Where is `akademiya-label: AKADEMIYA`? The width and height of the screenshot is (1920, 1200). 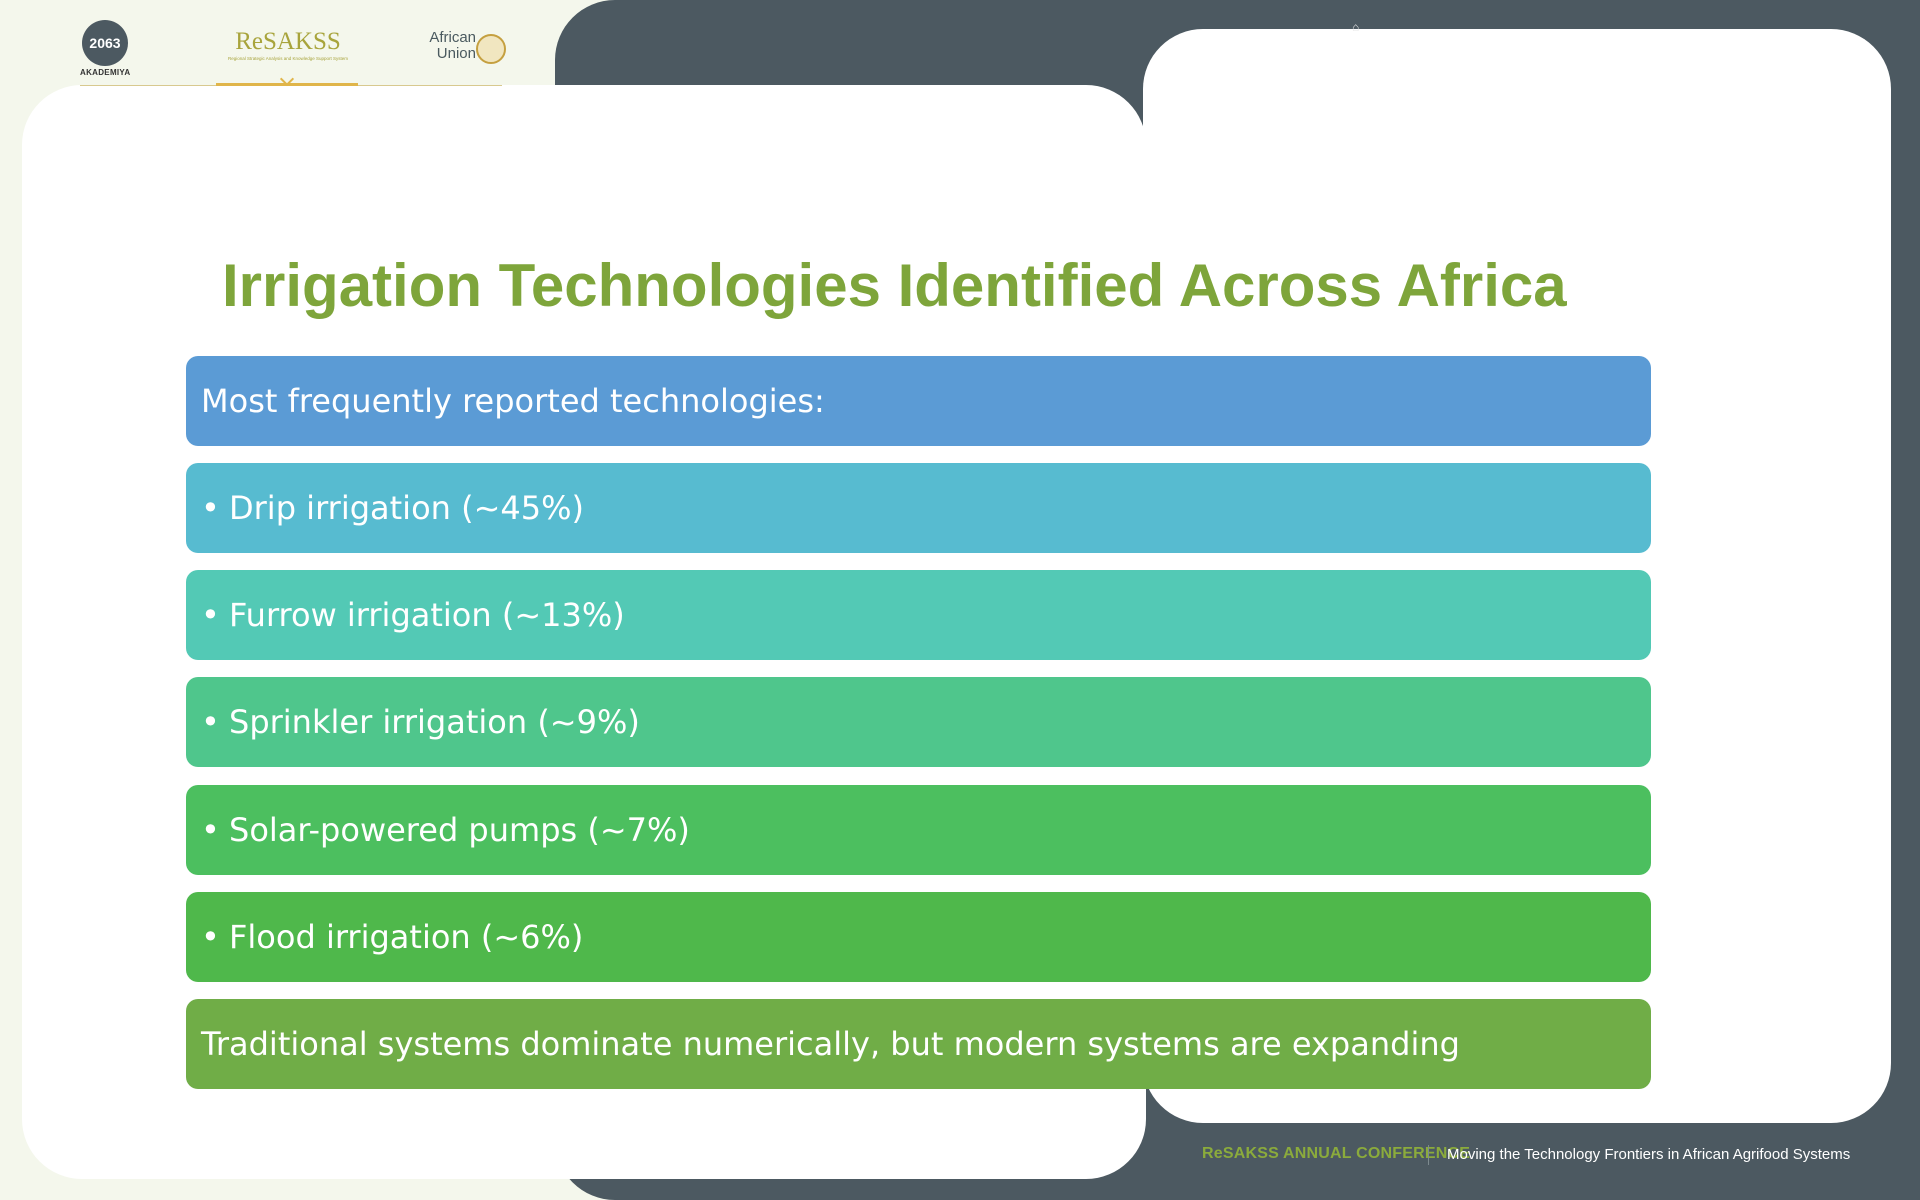 akademiya-label: AKADEMIYA is located at coordinates (105, 72).